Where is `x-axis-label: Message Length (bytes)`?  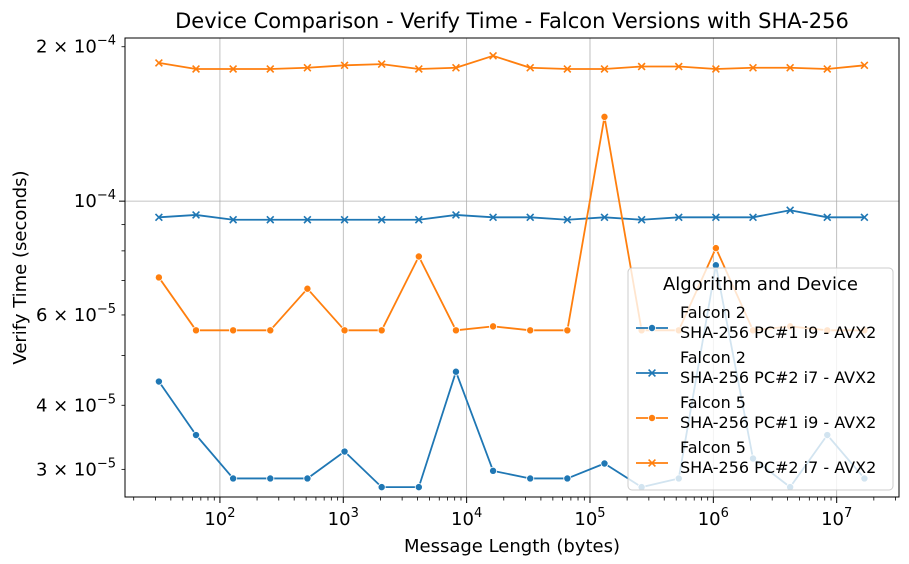 x-axis-label: Message Length (bytes) is located at coordinates (512, 546).